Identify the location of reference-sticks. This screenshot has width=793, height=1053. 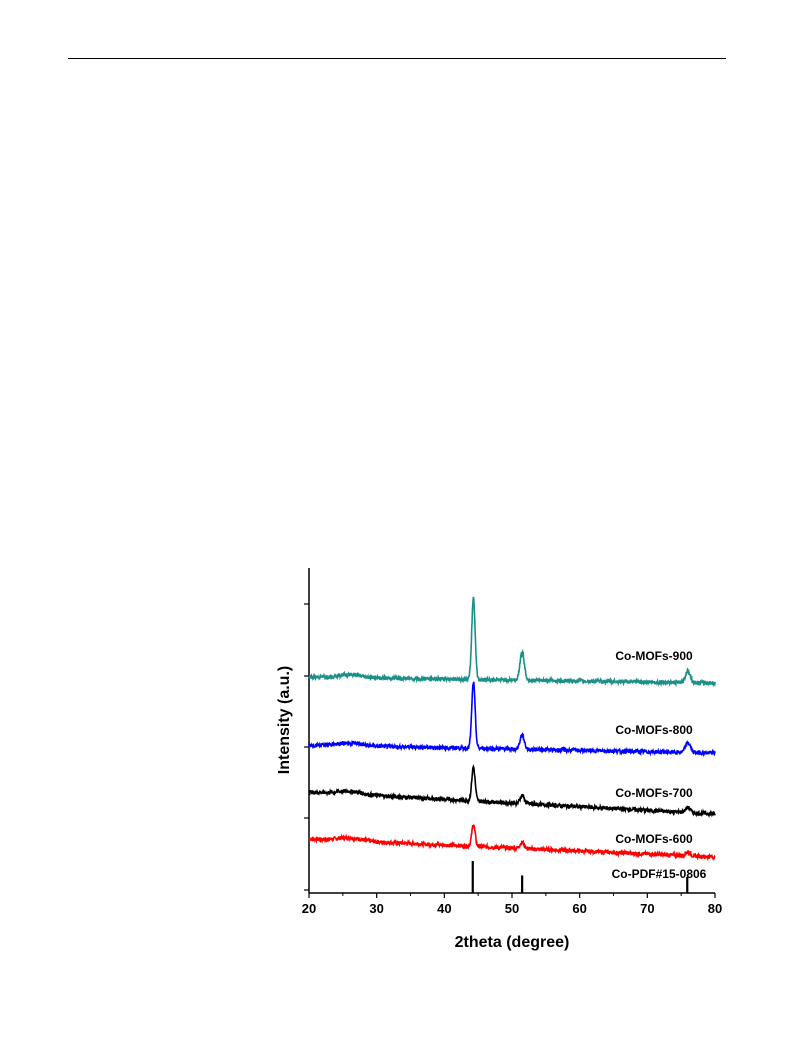
(580, 877).